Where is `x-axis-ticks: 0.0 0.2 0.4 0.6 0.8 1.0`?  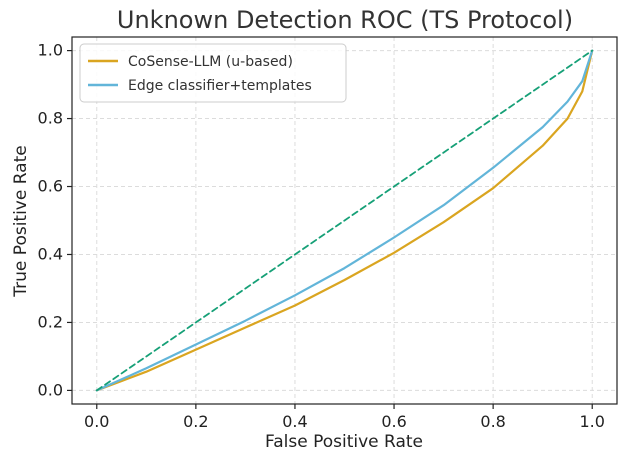
x-axis-ticks: 0.0 0.2 0.4 0.6 0.8 1.0 is located at coordinates (344, 417).